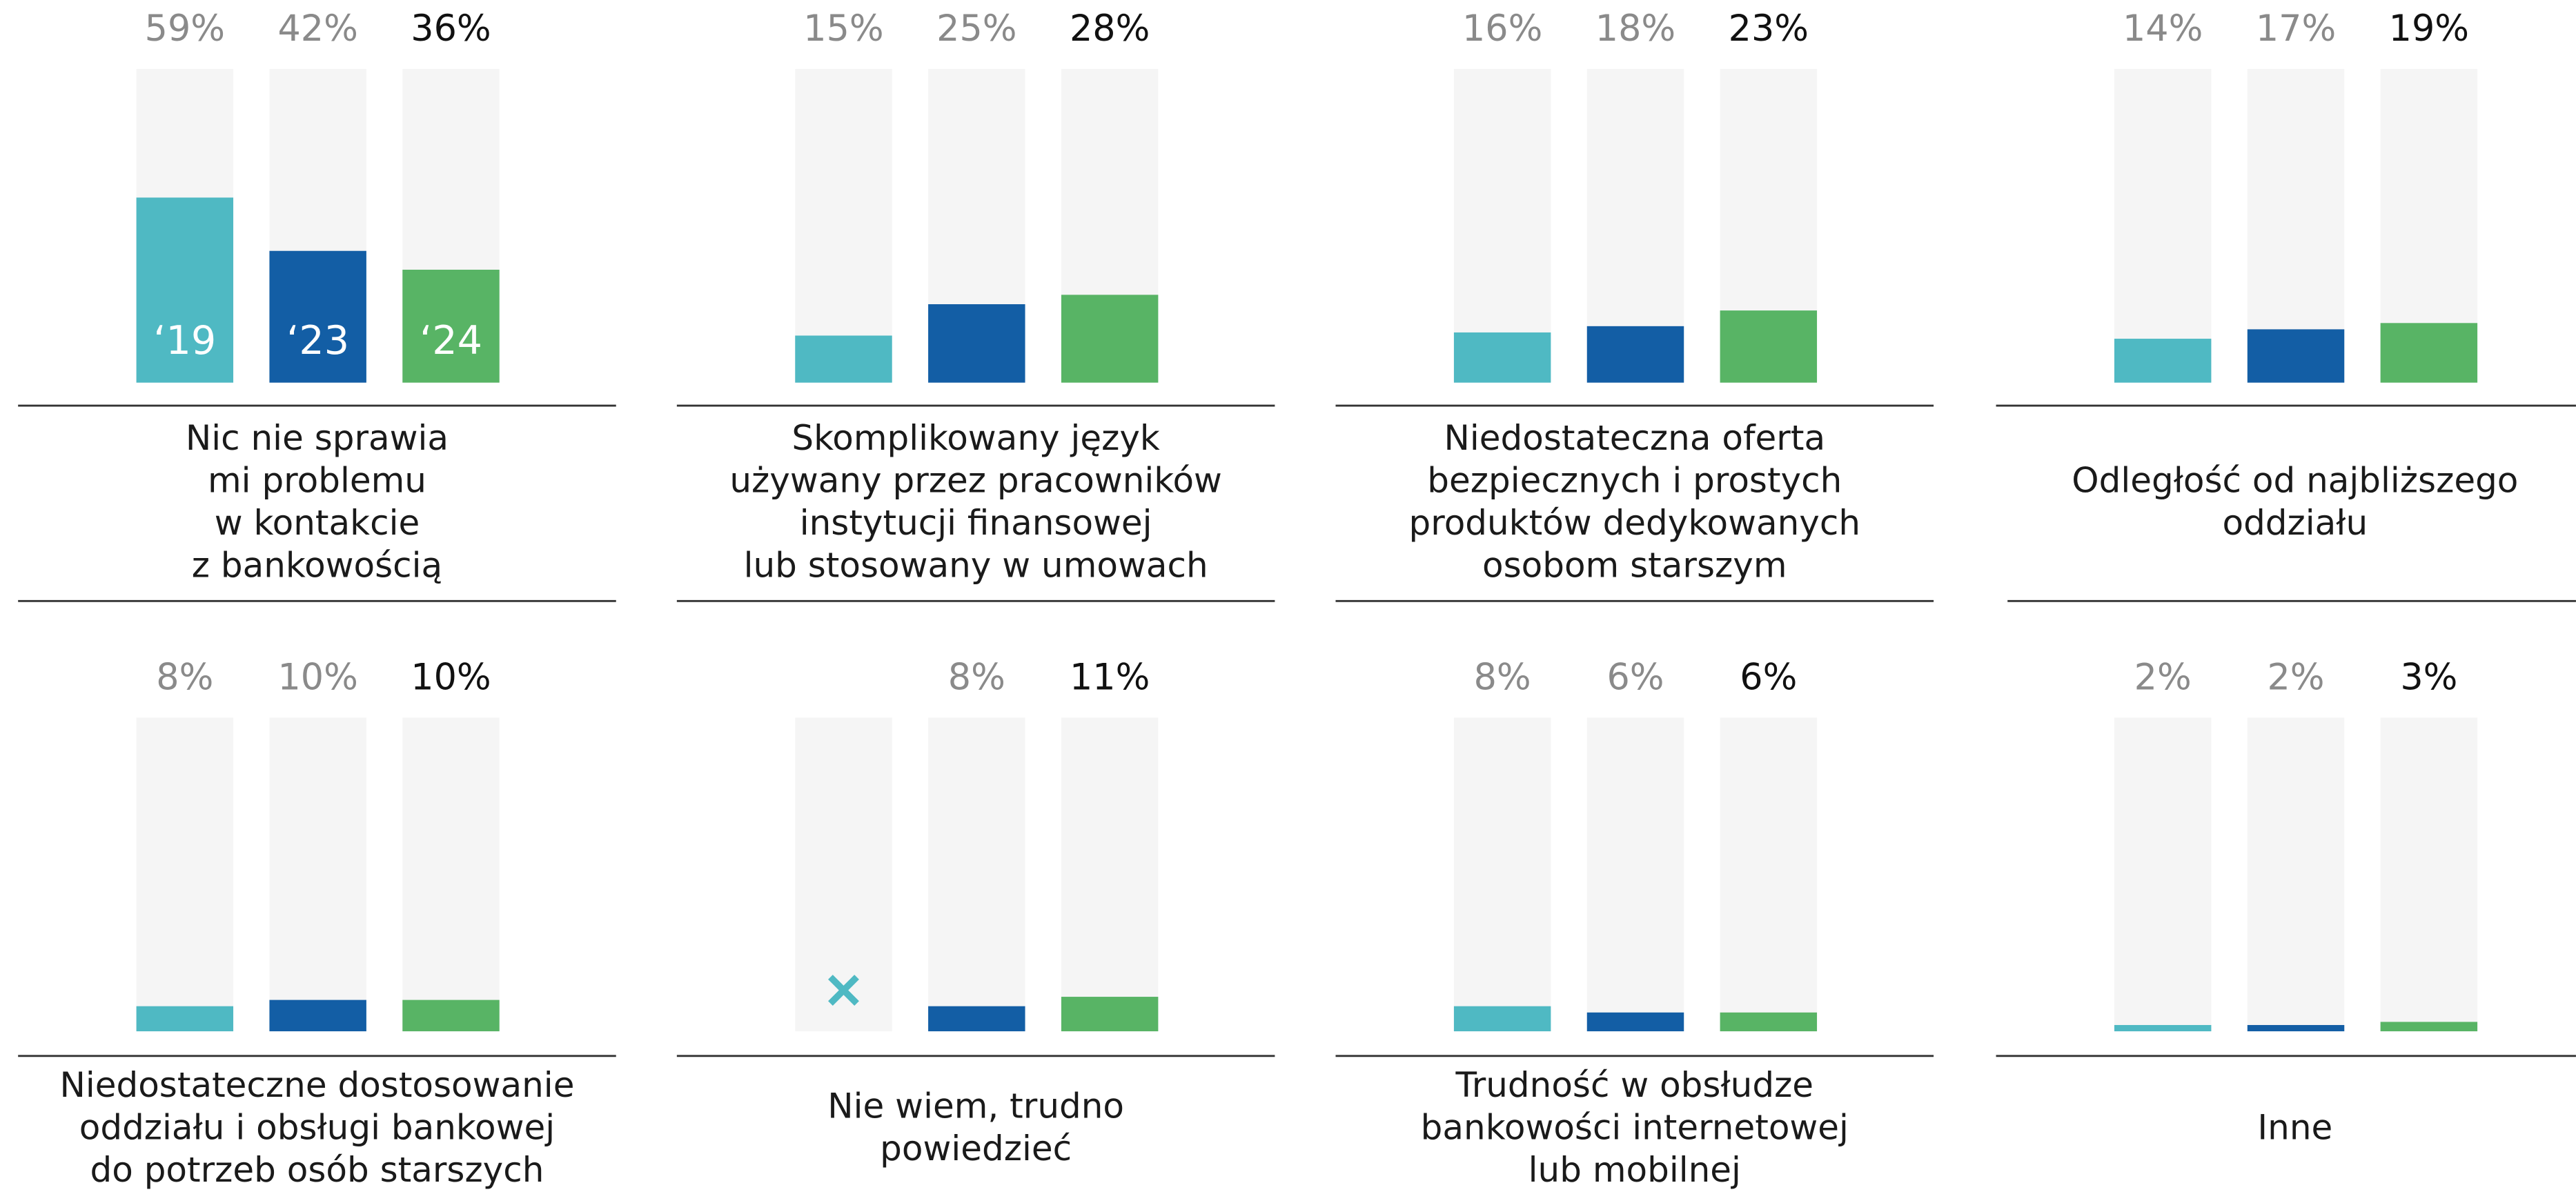 This screenshot has width=2576, height=1203. I want to click on panel-title: Nic nie sprawia, so click(317, 438).